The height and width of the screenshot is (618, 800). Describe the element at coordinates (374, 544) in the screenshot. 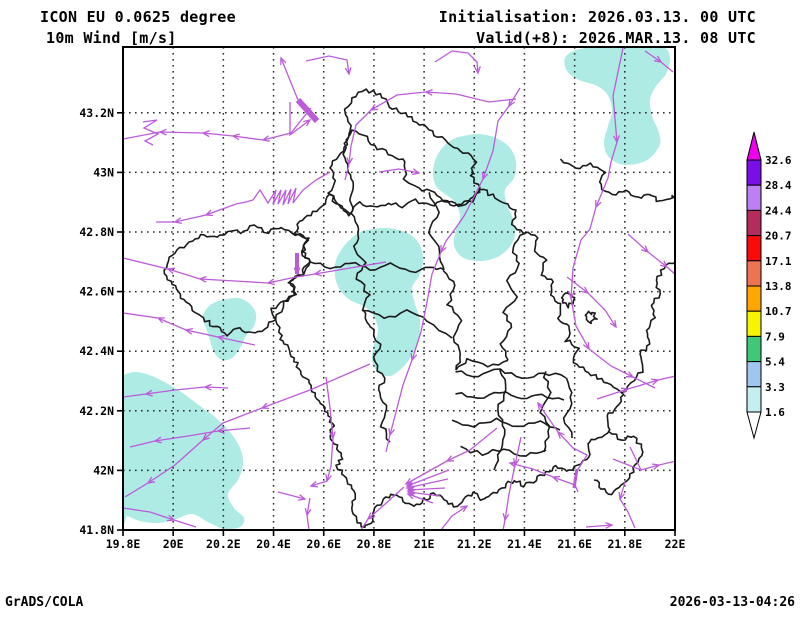

I see `x-axis-label: 20.8E` at that location.